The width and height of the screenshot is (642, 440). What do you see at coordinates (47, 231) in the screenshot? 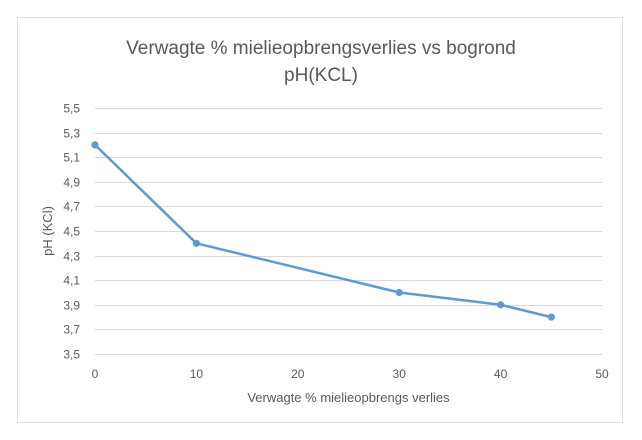
I see `y-axis-label: pH (KCl)` at bounding box center [47, 231].